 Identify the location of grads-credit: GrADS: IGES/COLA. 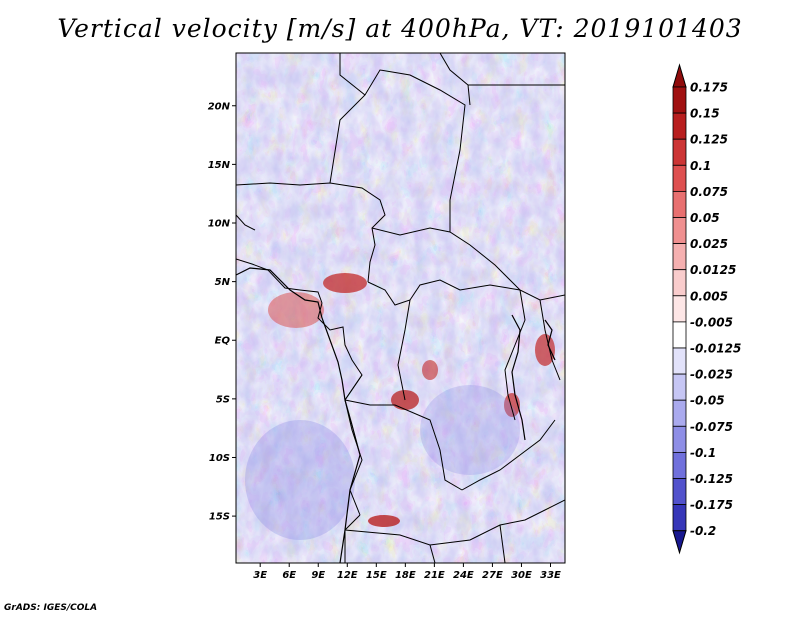
(51, 608).